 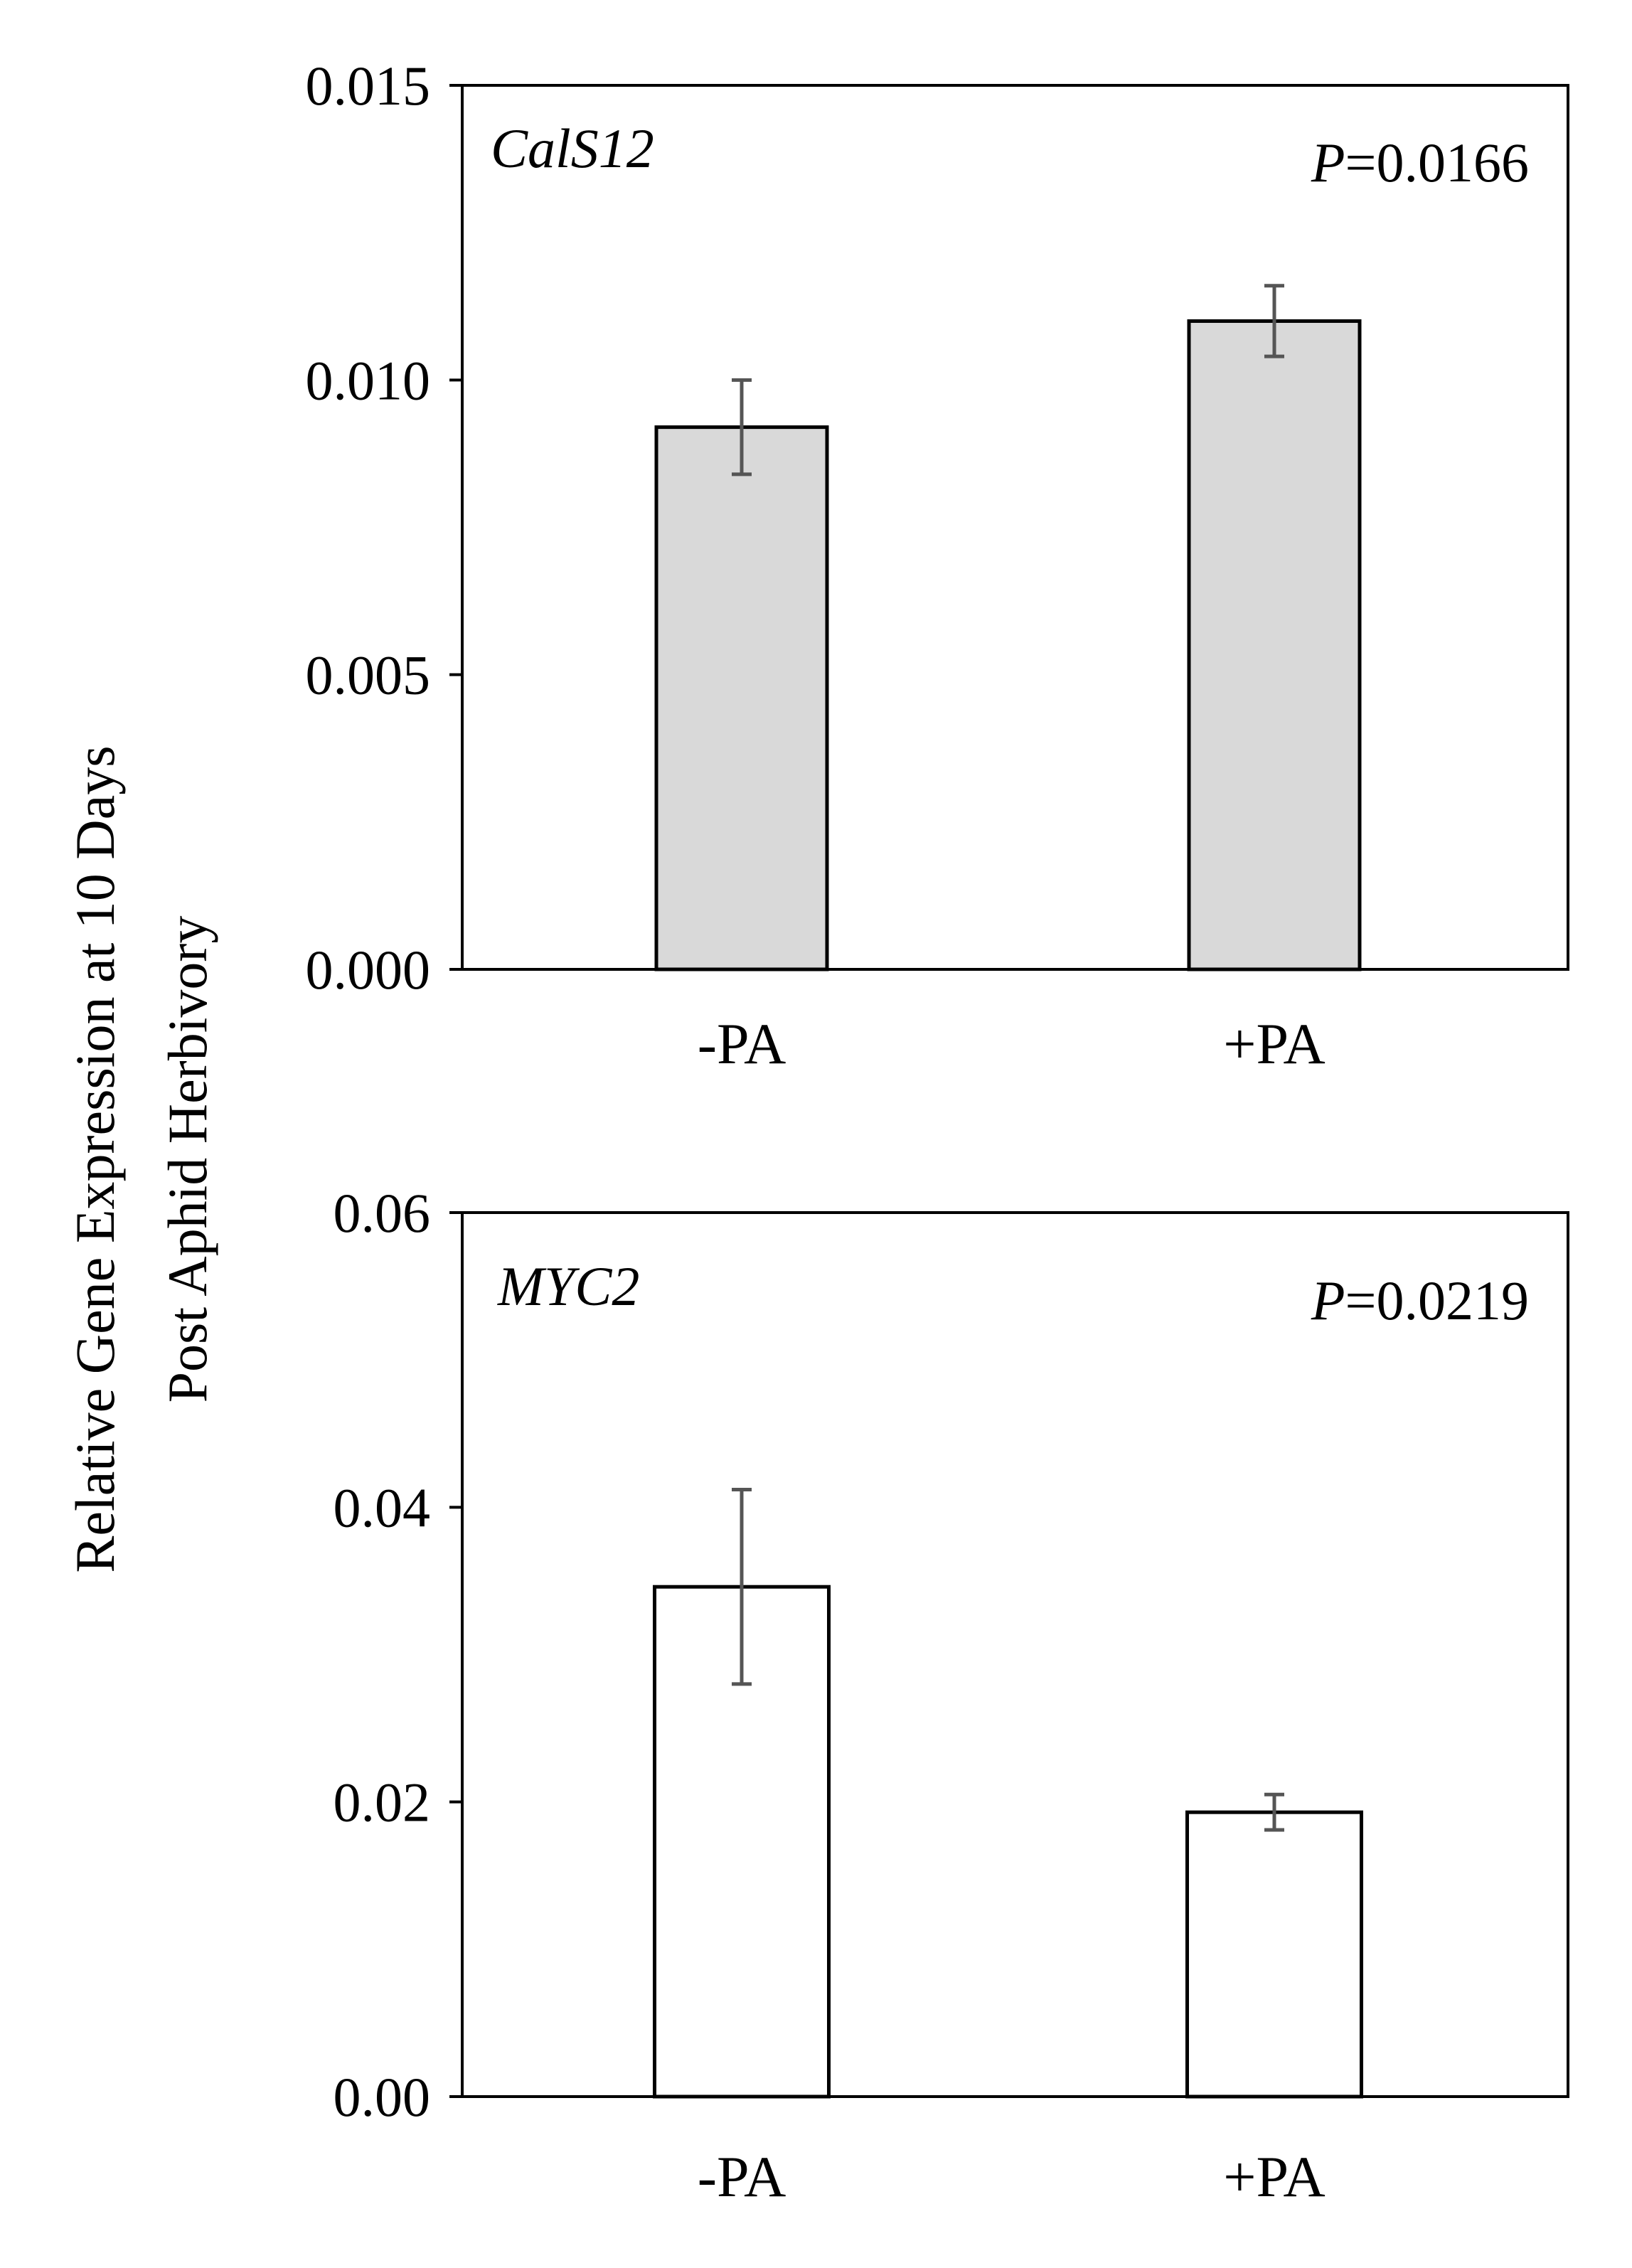 I want to click on y-tick-label: 0.02, so click(x=382, y=1802).